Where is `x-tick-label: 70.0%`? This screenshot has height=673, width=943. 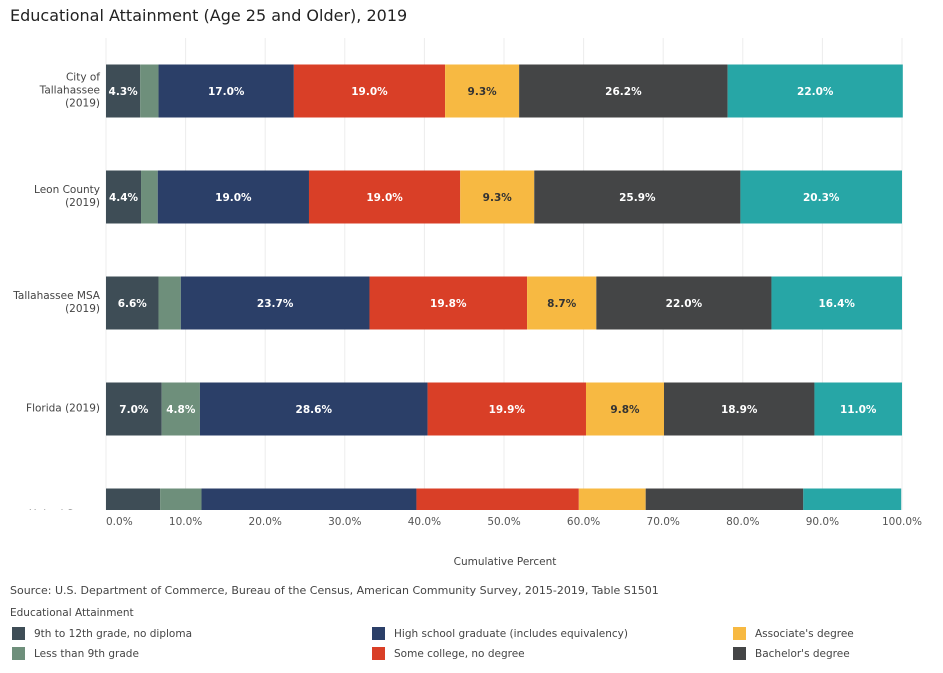 x-tick-label: 70.0% is located at coordinates (663, 522).